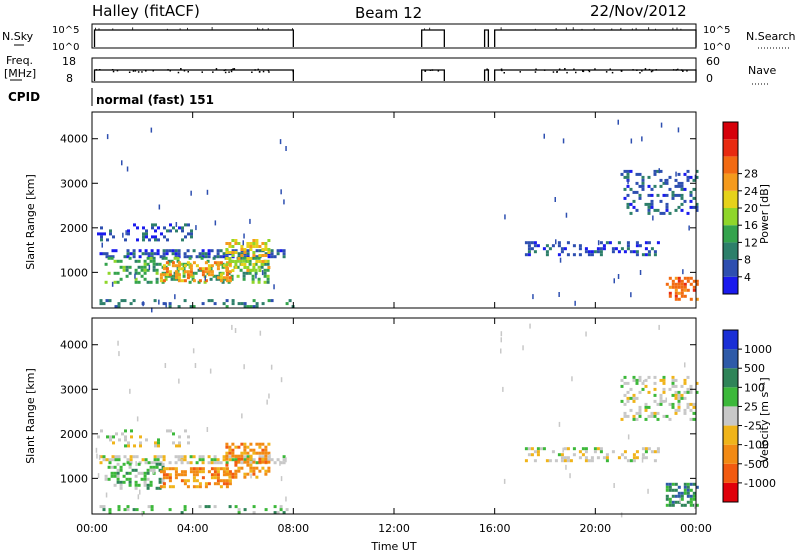 The height and width of the screenshot is (558, 800). I want to click on station-title: Halley (fitACF), so click(146, 11).